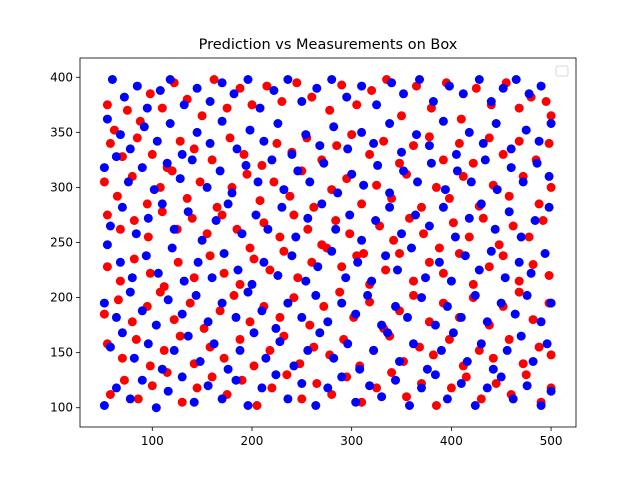  What do you see at coordinates (61, 243) in the screenshot?
I see `y-tick-label: 250` at bounding box center [61, 243].